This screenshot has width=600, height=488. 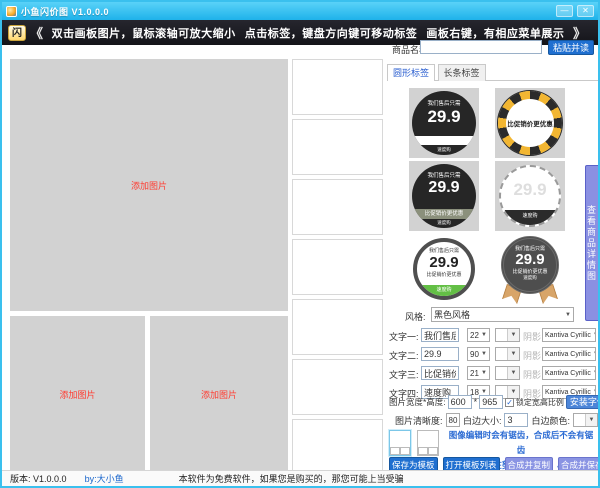 What do you see at coordinates (404, 356) in the screenshot?
I see `text2-label: 文字二:` at bounding box center [404, 356].